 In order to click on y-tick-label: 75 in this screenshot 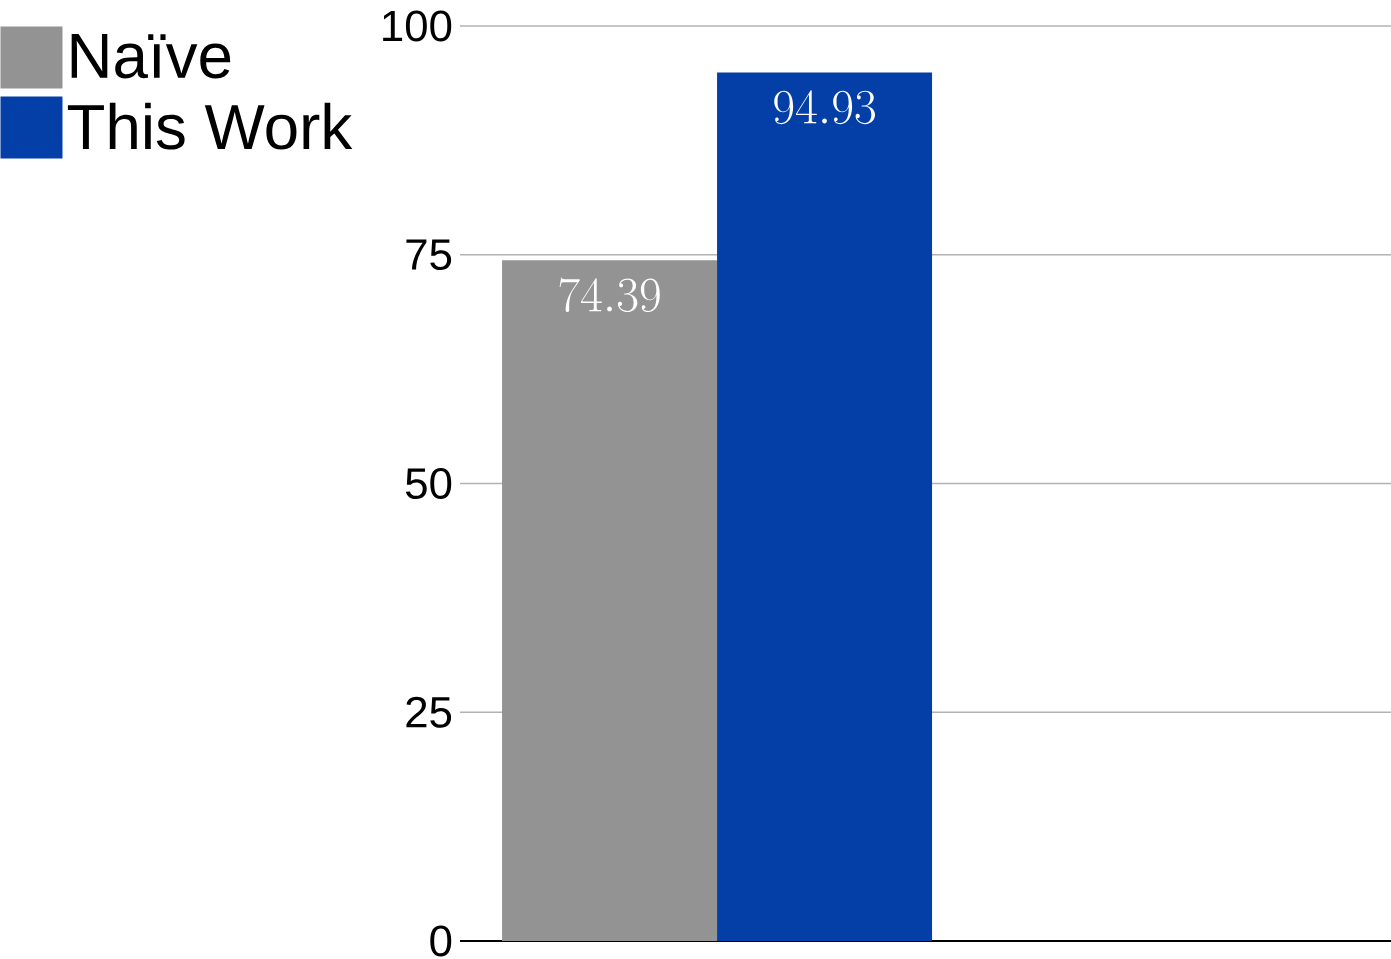, I will do `click(429, 255)`.